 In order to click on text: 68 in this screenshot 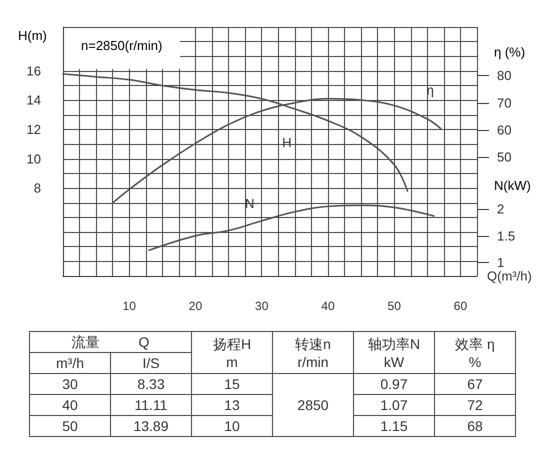, I will do `click(475, 426)`.